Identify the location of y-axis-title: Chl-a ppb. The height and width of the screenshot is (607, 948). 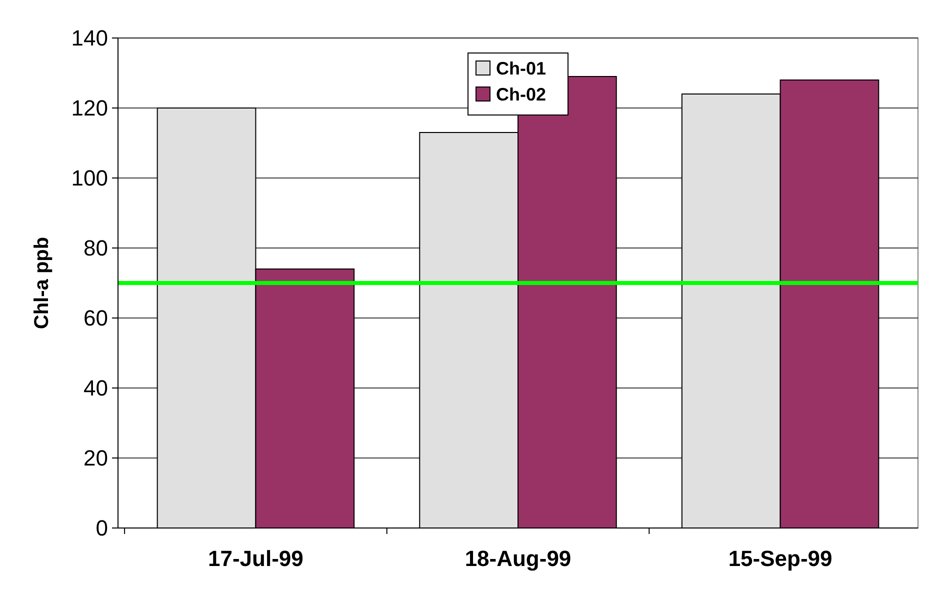
(42, 283).